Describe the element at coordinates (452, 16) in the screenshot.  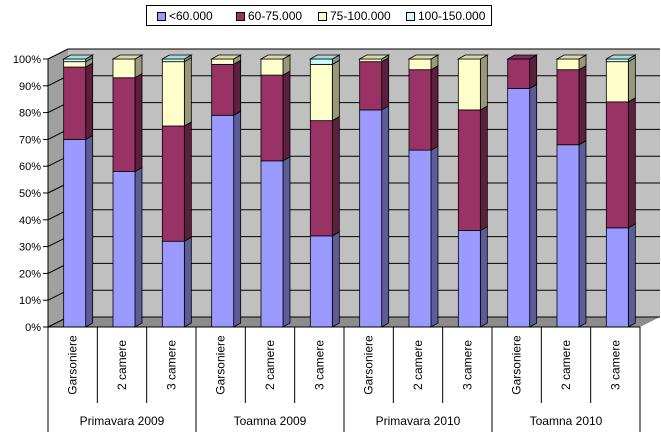
I see `legend-label-100-150000: 100-150.000` at that location.